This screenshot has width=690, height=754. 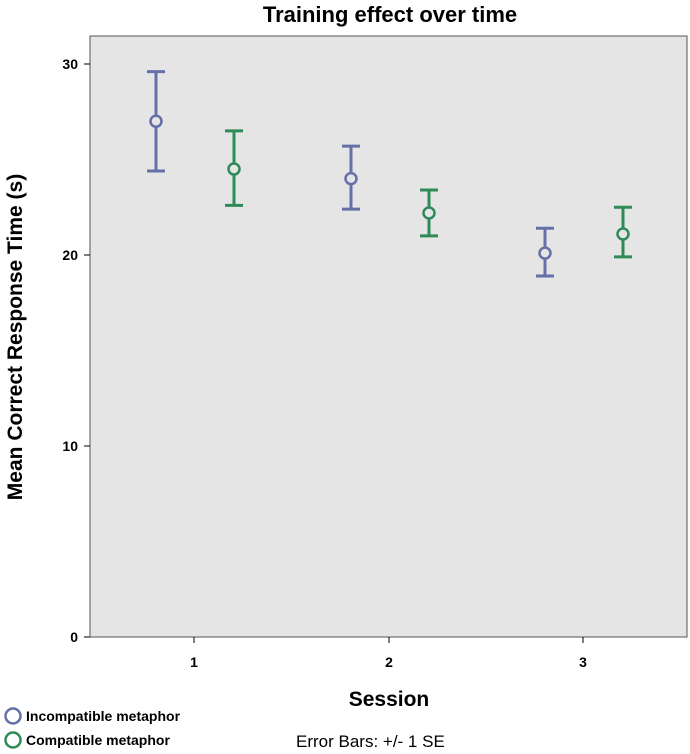 I want to click on x-axis-label: Session, so click(x=389, y=699).